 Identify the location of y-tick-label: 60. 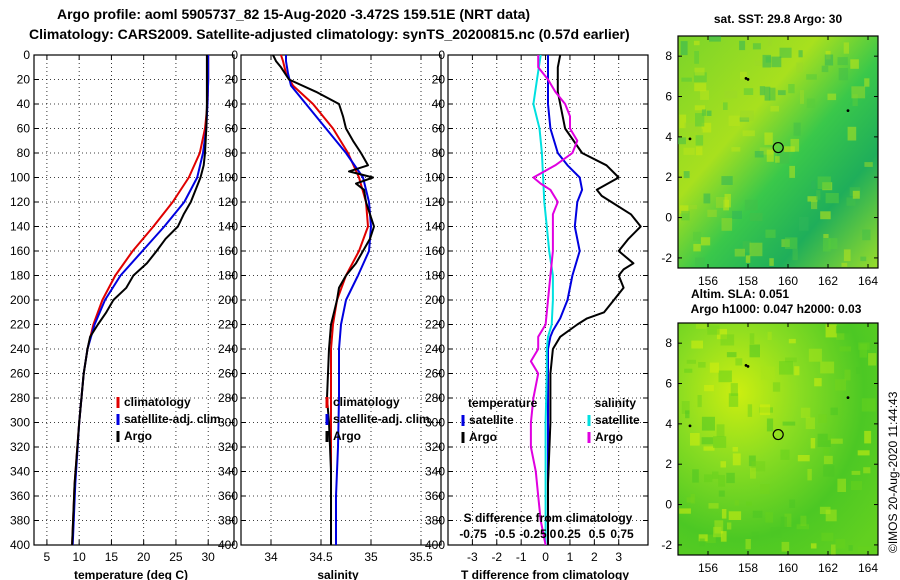
(24, 129).